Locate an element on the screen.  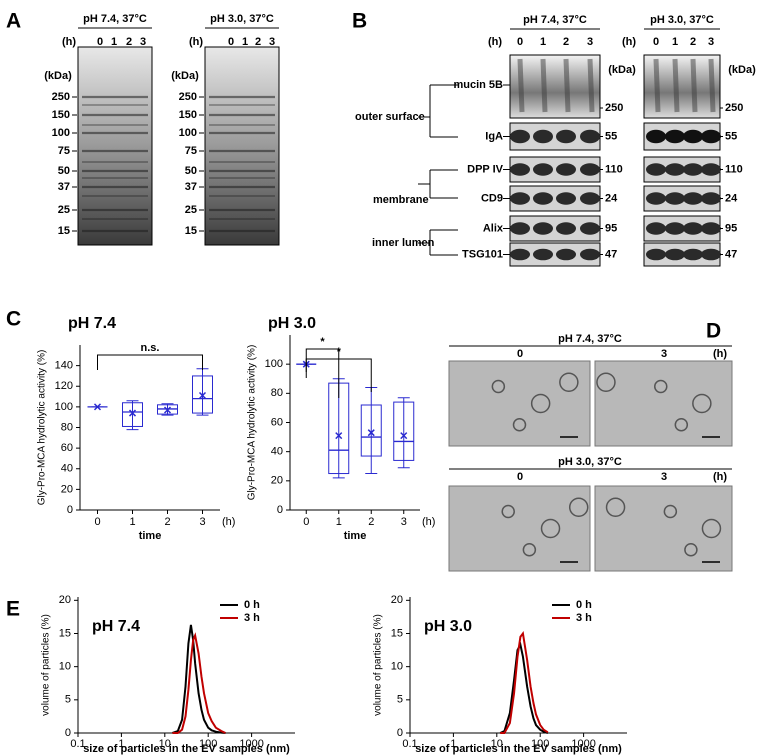
x-tick-label: 2 is located at coordinates (371, 522).